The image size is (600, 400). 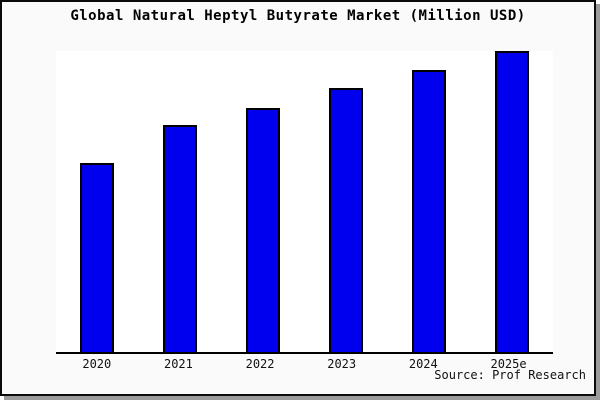 What do you see at coordinates (511, 201) in the screenshot?
I see `bar-2025e` at bounding box center [511, 201].